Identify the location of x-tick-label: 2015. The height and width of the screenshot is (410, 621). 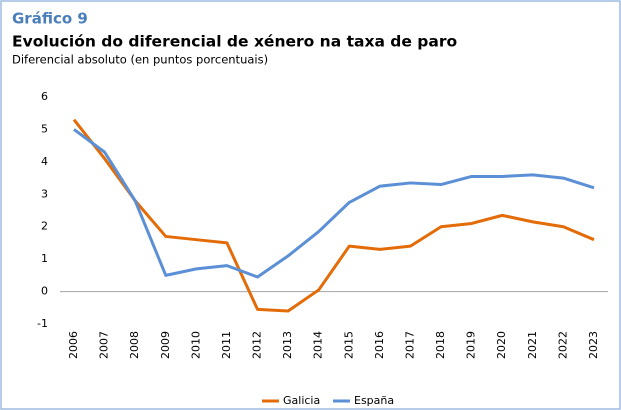
(348, 345).